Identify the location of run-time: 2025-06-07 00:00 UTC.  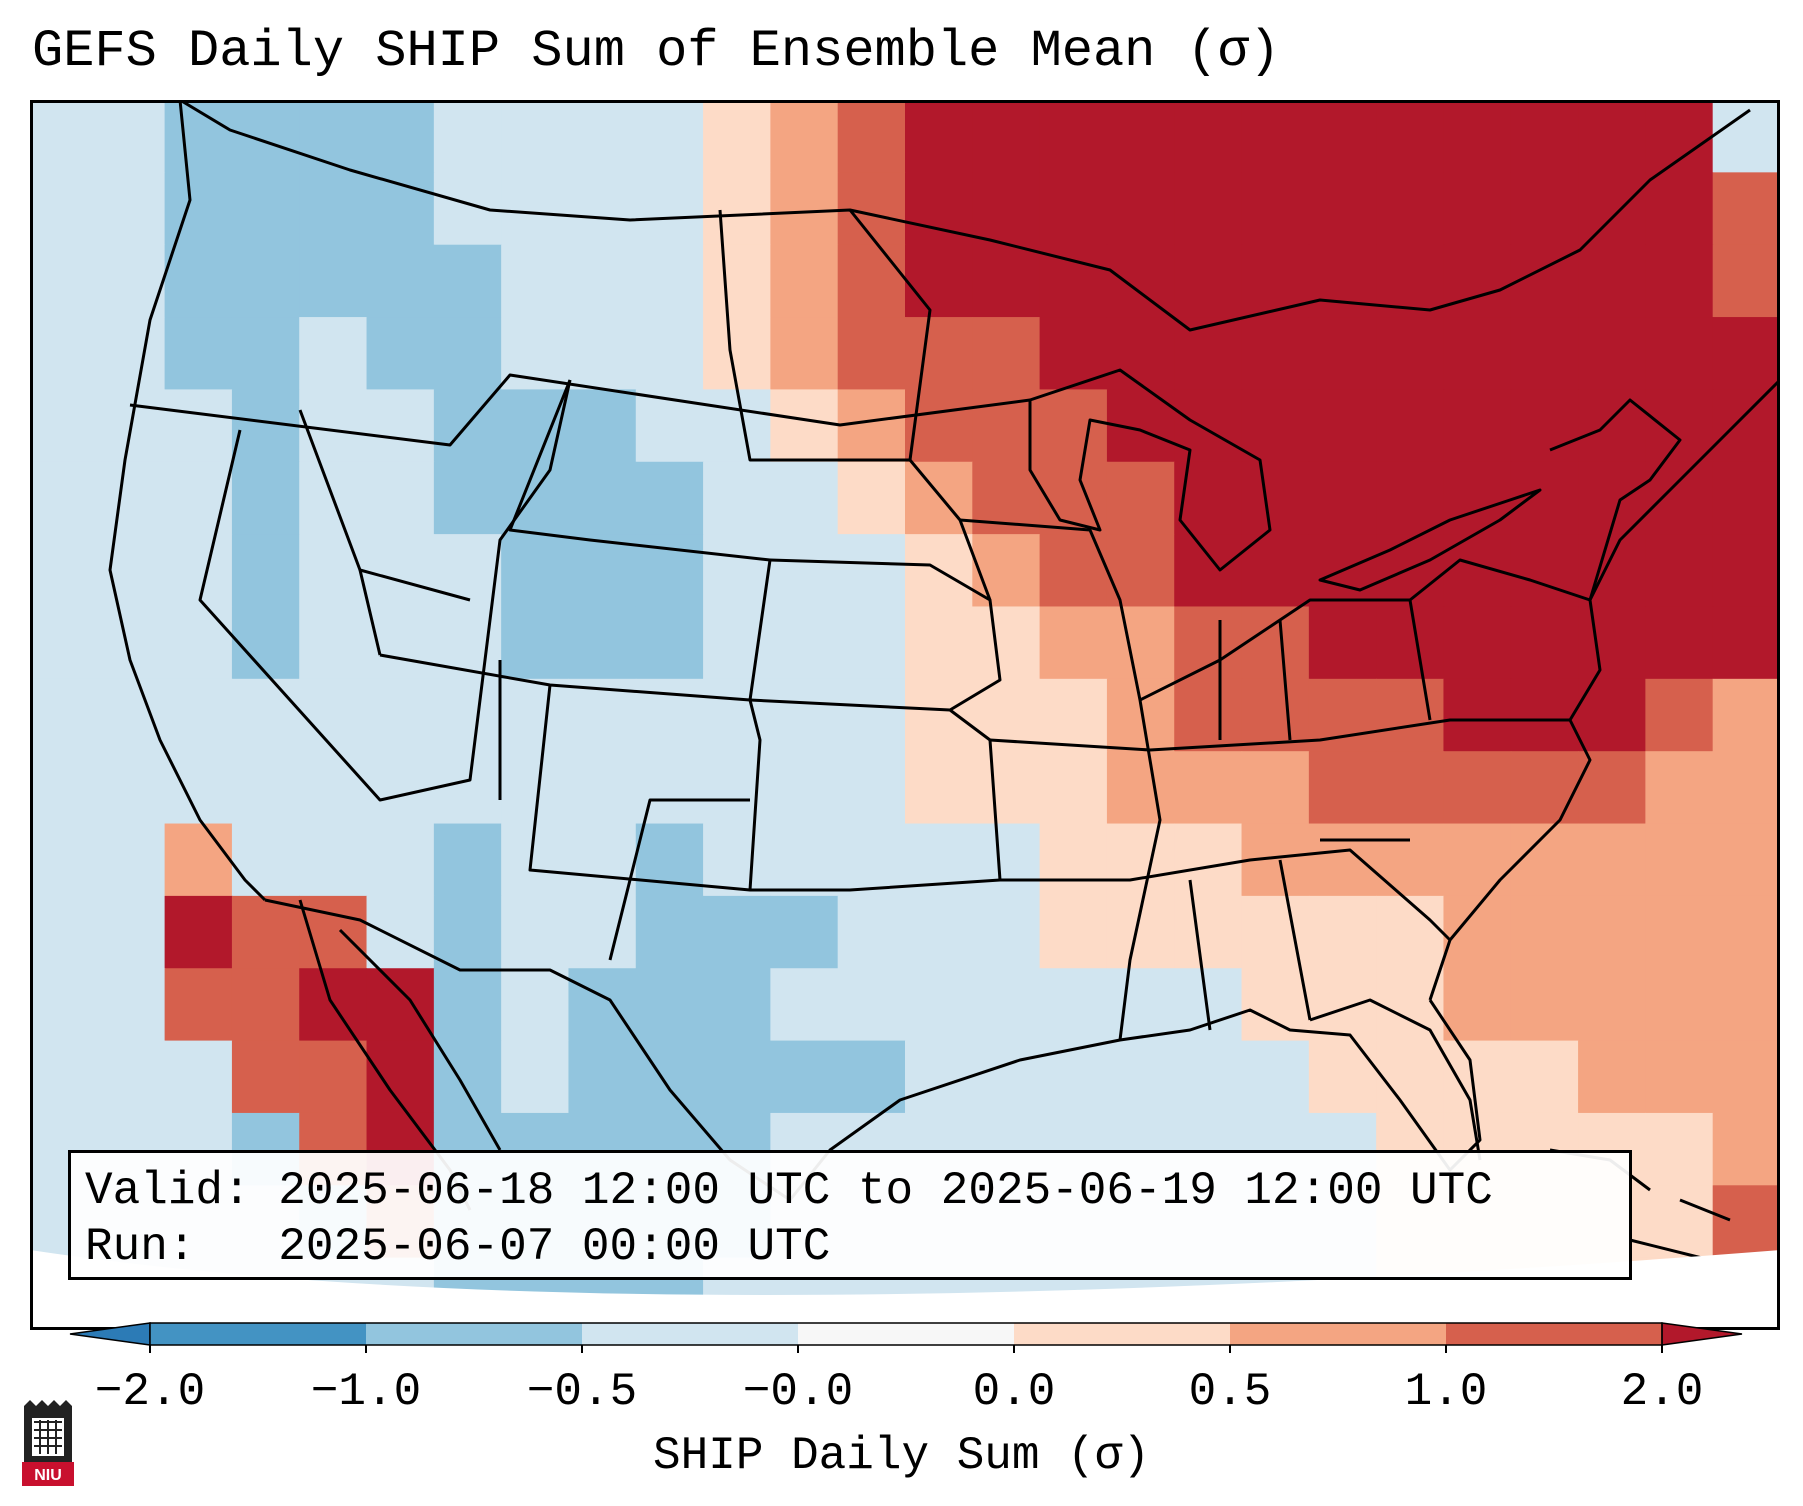
(554, 1247).